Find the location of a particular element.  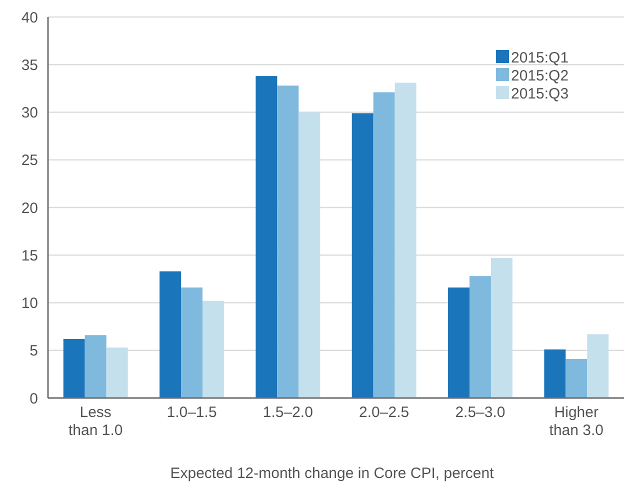

x-tick-label: 2.0–2.5 is located at coordinates (384, 412).